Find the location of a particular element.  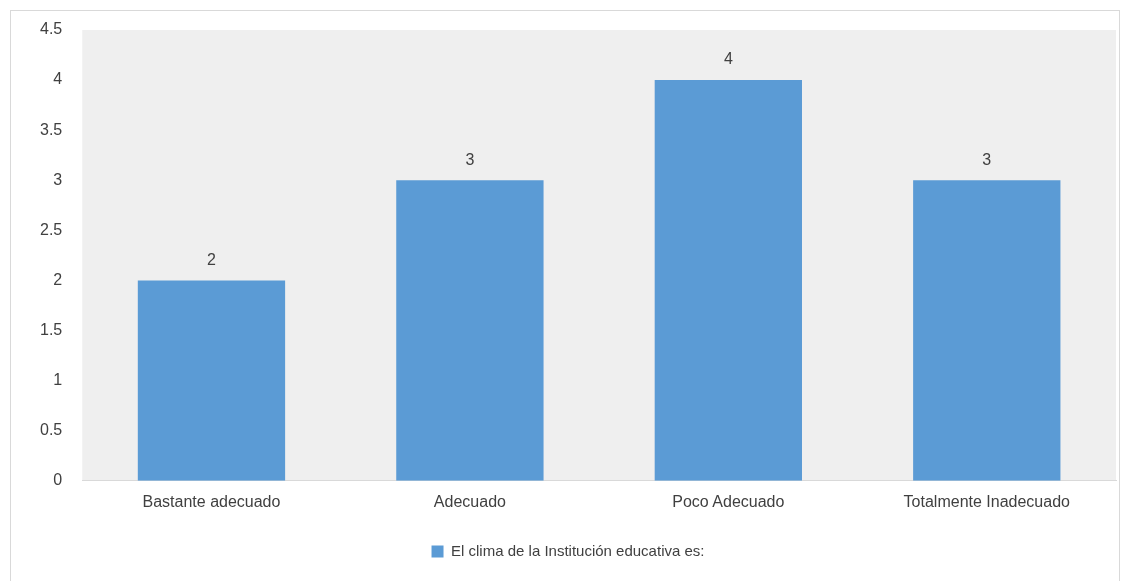

y-tick-label: 2.5 is located at coordinates (51, 229).